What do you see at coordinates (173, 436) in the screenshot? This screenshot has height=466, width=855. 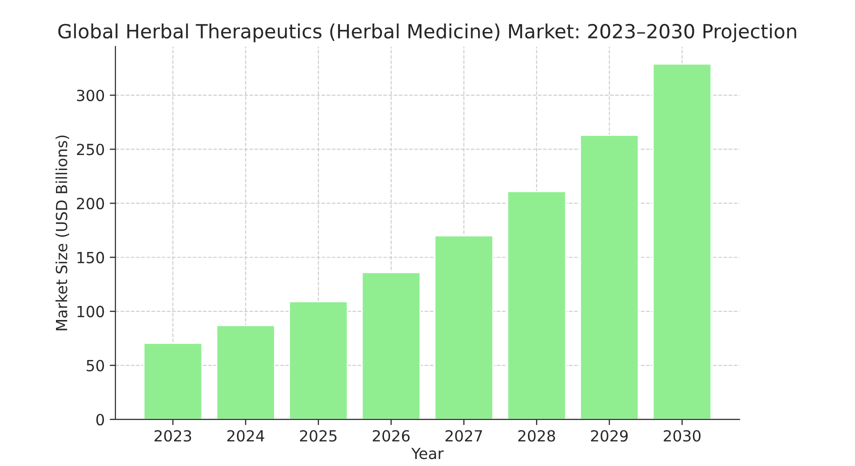 I see `x-tick-label: 2023` at bounding box center [173, 436].